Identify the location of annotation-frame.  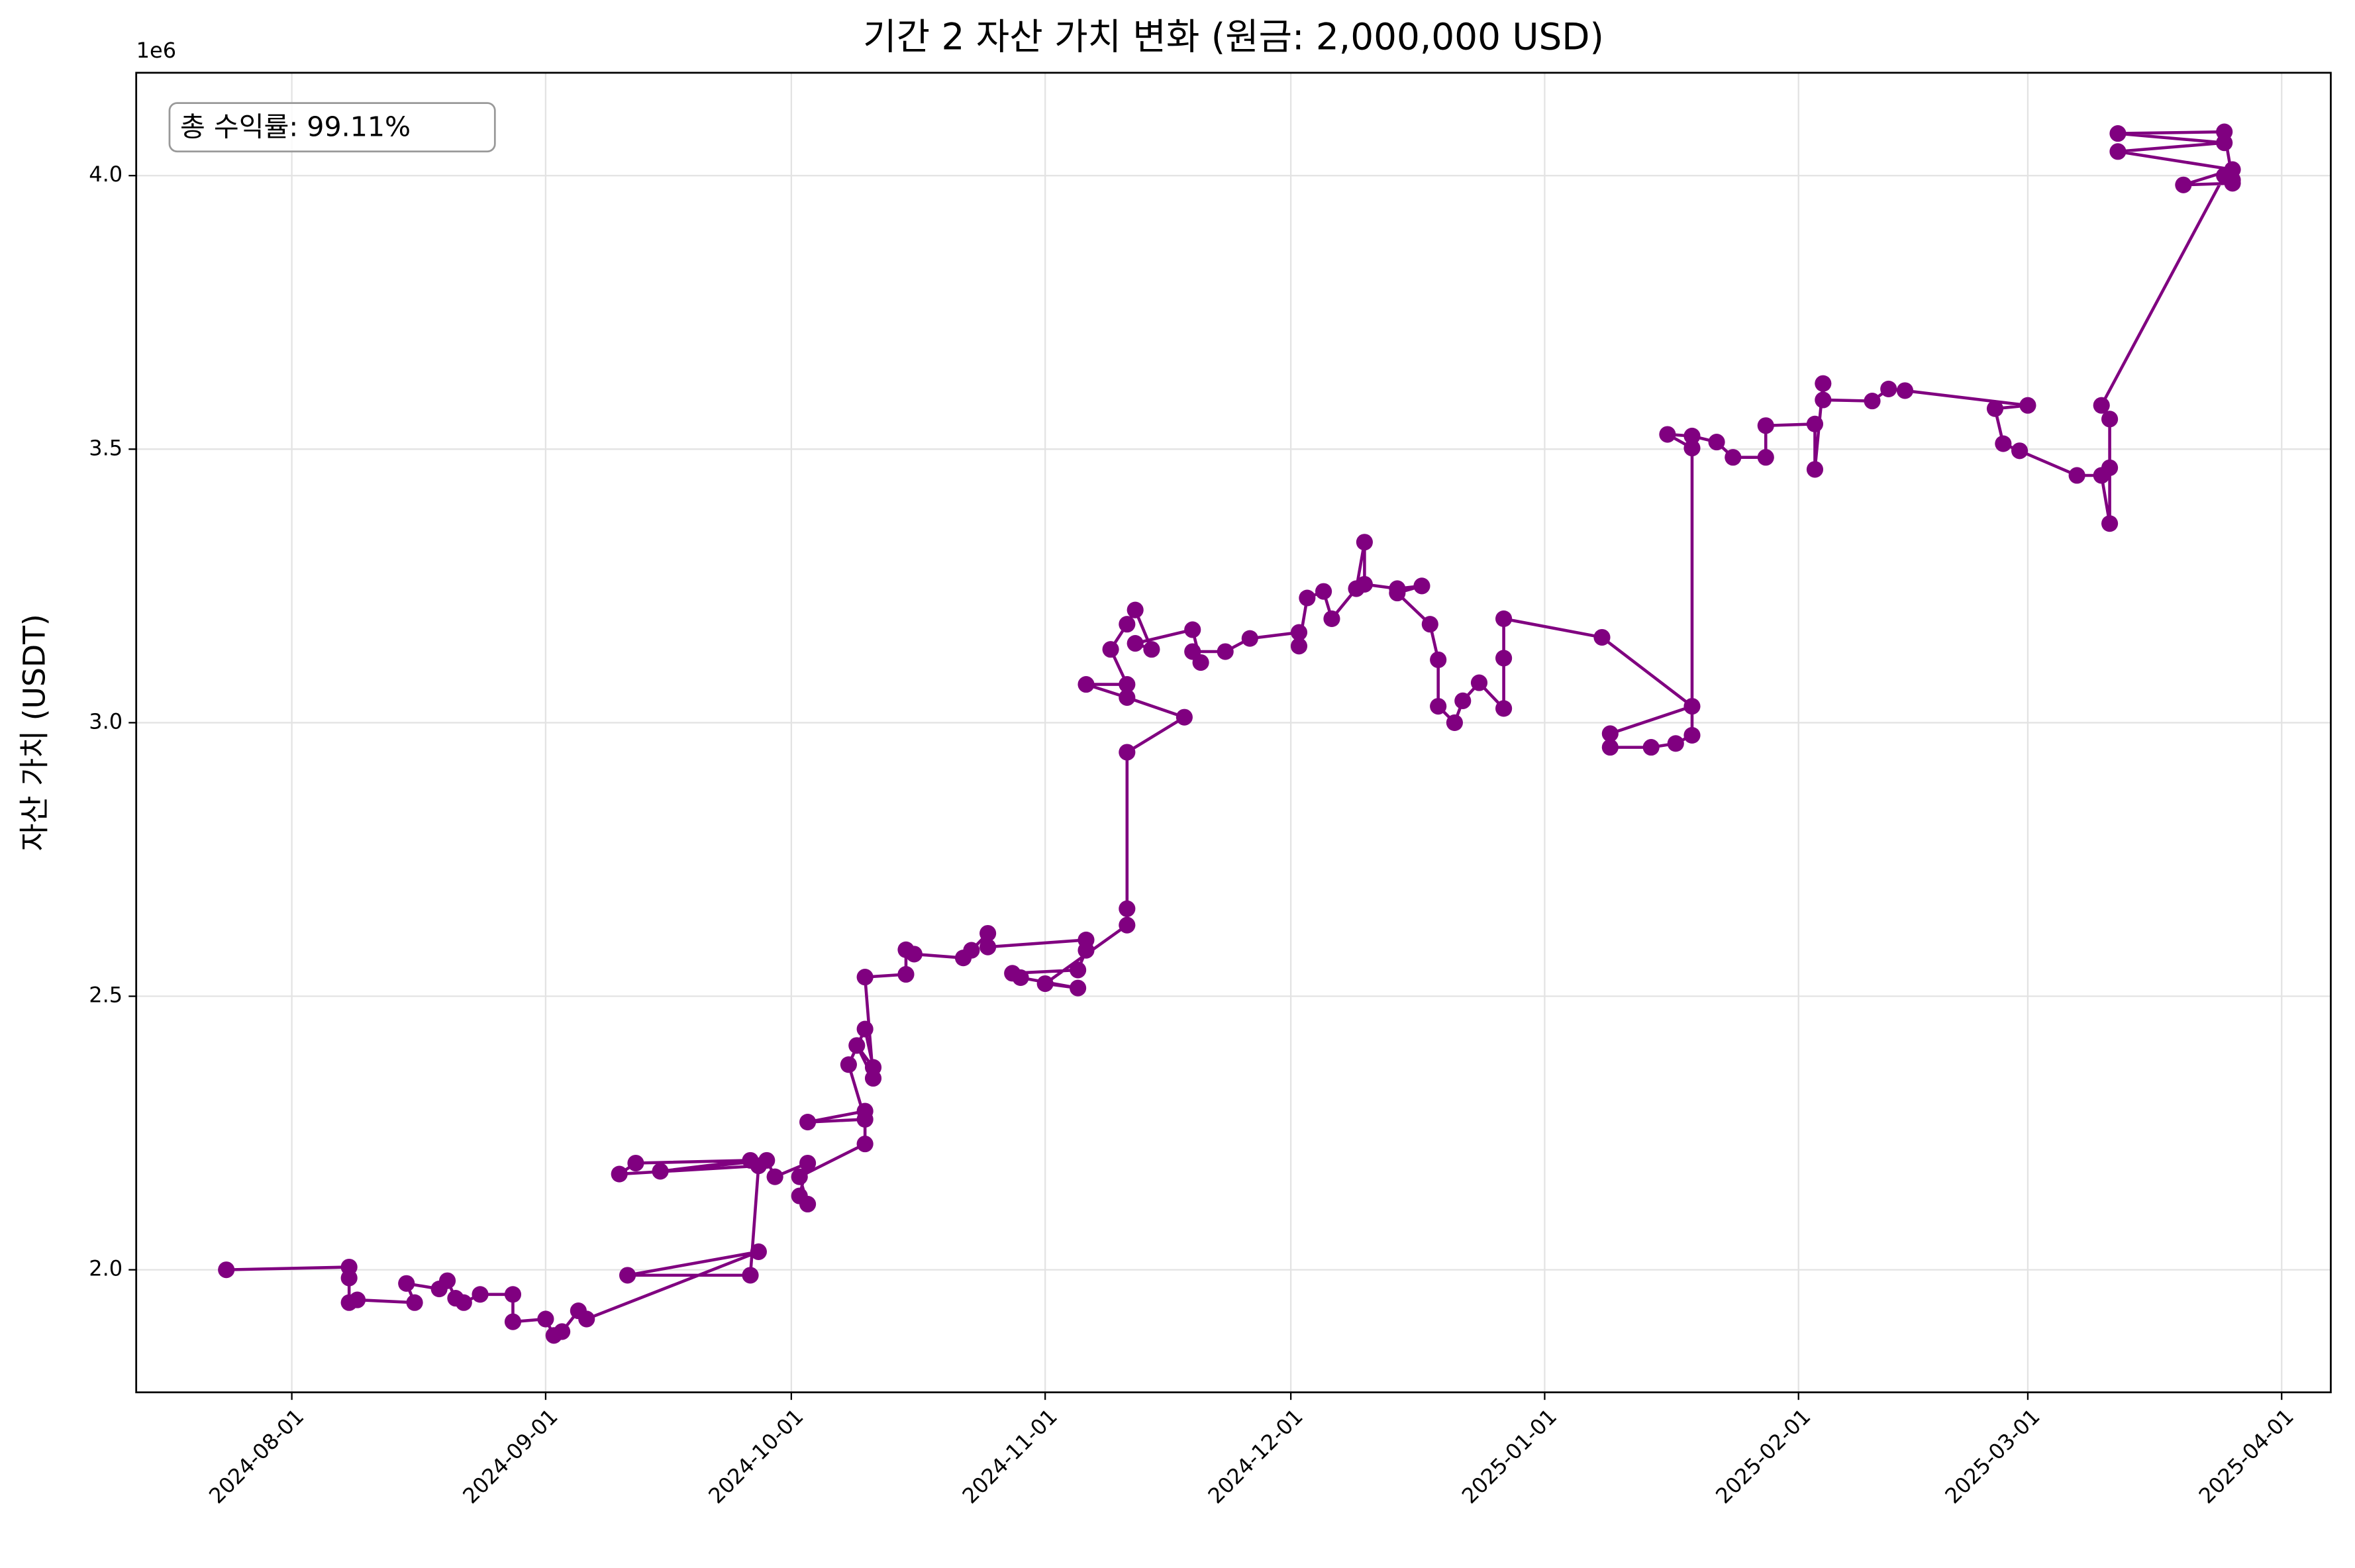
(332, 127).